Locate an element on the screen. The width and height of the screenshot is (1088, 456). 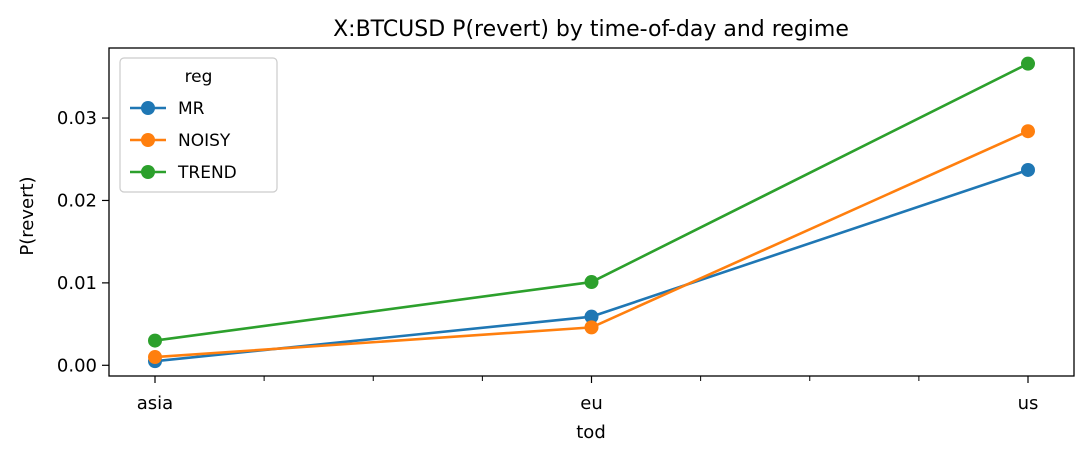
legend-label-trend: TREND is located at coordinates (207, 173).